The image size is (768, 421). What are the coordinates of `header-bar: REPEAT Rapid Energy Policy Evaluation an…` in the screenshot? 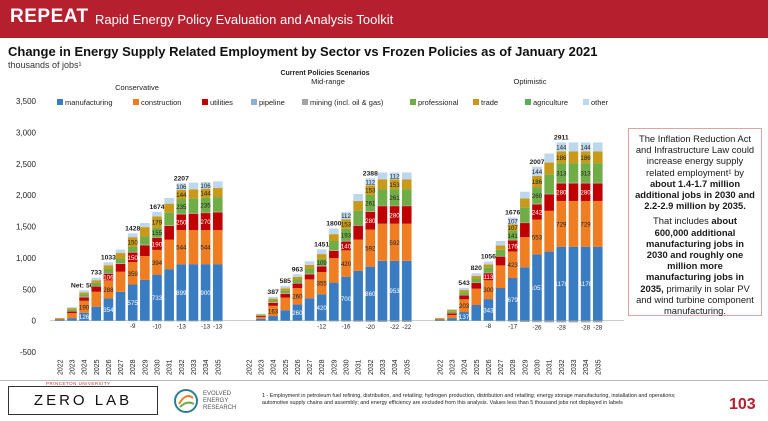 It's located at (384, 19).